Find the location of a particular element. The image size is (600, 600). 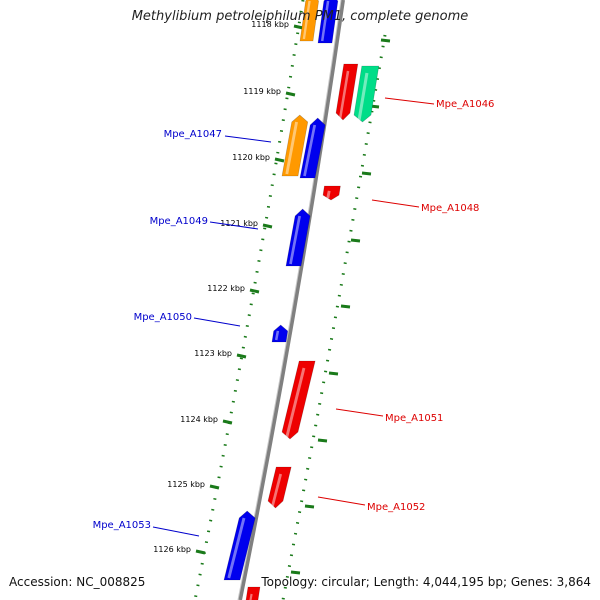

gene-Mpe_A1046-teal is located at coordinates (366, 94).